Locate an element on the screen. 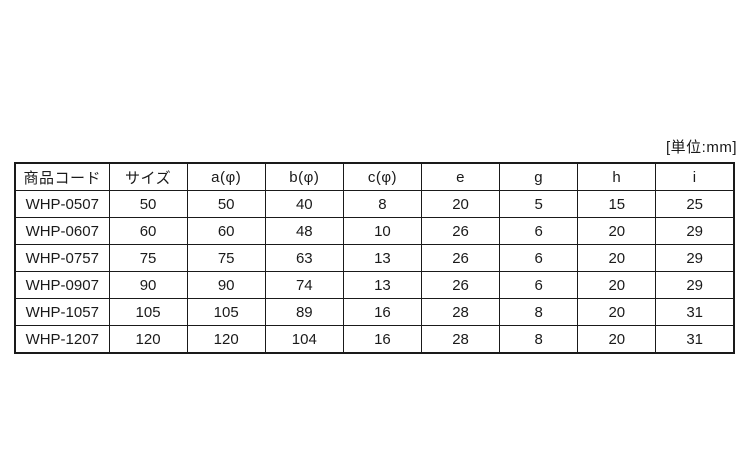  column-header-b(φ): b(φ) is located at coordinates (304, 176).